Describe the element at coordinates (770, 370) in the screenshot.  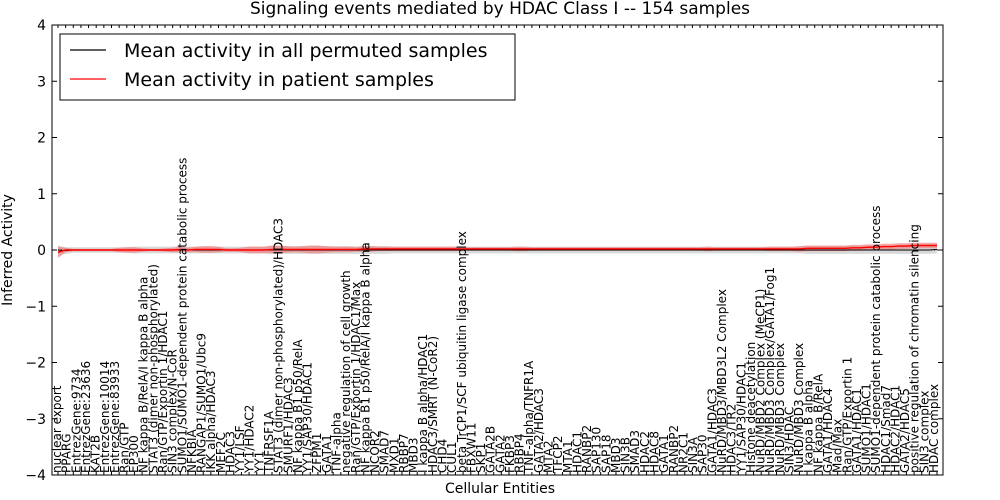
I see `x-tick-label: NuRD/MBD3 Complex/GATA1/Fog1` at that location.